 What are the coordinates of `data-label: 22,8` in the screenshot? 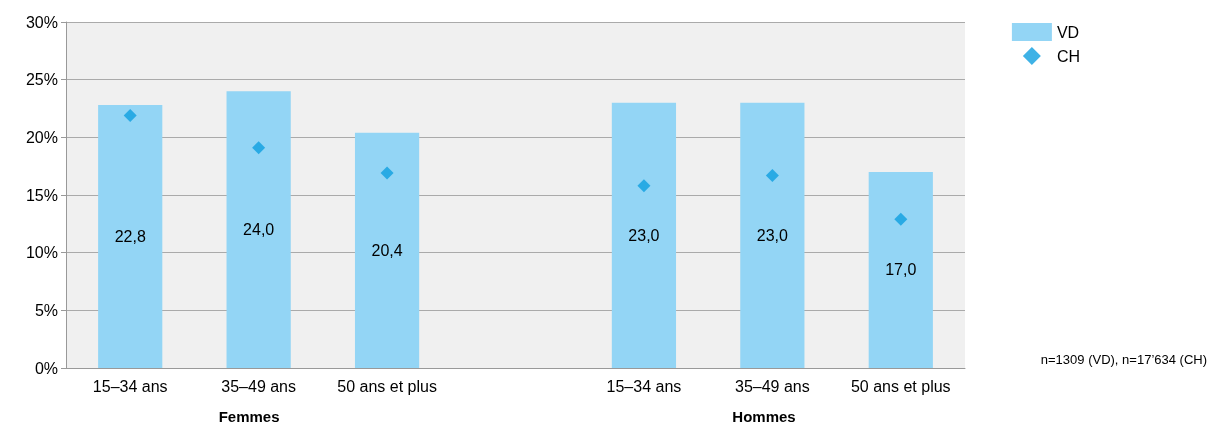 It's located at (130, 237).